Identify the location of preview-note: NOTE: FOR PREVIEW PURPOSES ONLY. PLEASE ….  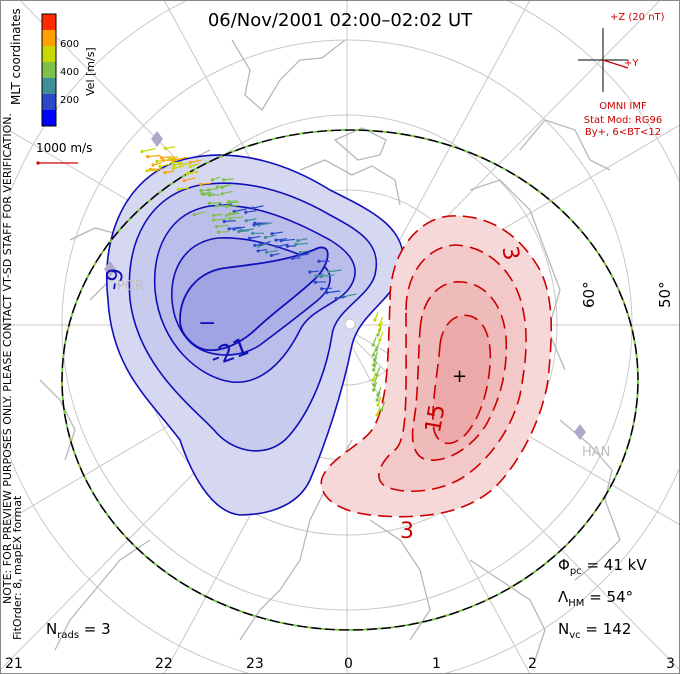
(7, 358).